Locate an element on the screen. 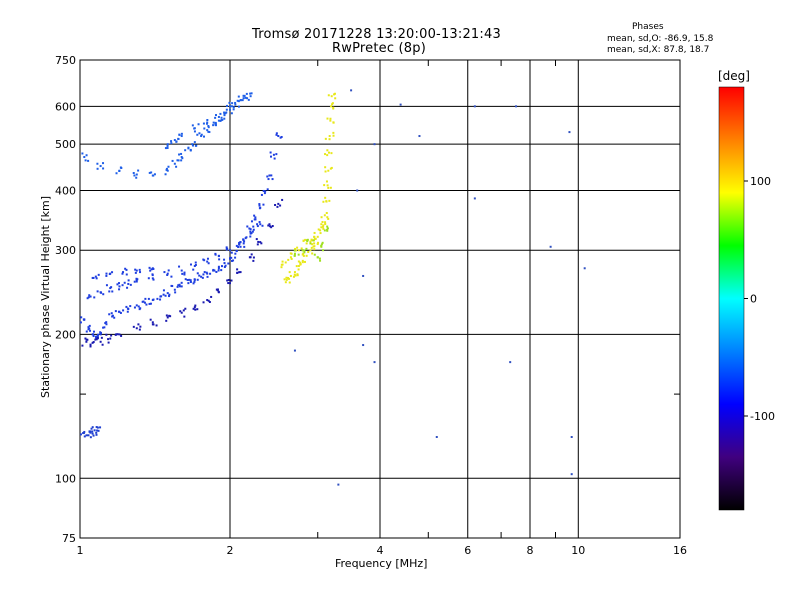 The image size is (800, 600). y-tick-label: 100 is located at coordinates (65, 478).